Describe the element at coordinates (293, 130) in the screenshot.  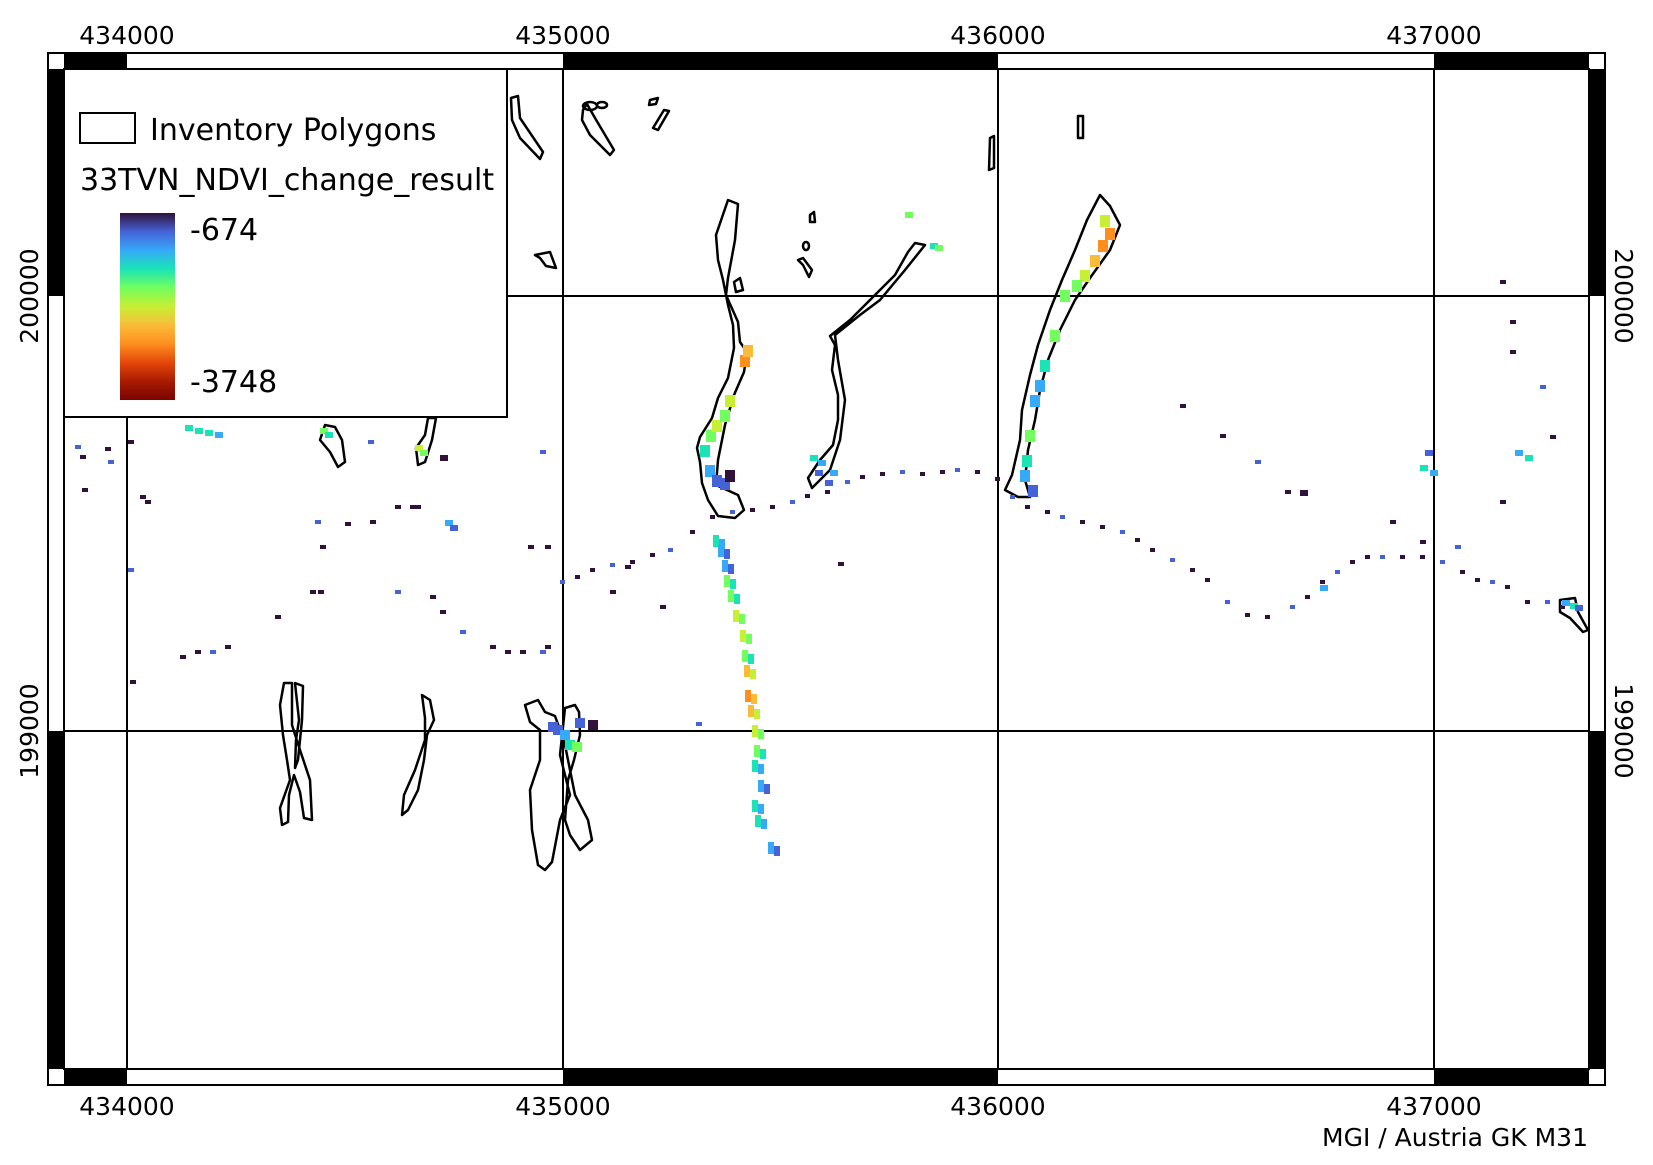
I see `polygon-legend-label: Inventory Polygons` at that location.